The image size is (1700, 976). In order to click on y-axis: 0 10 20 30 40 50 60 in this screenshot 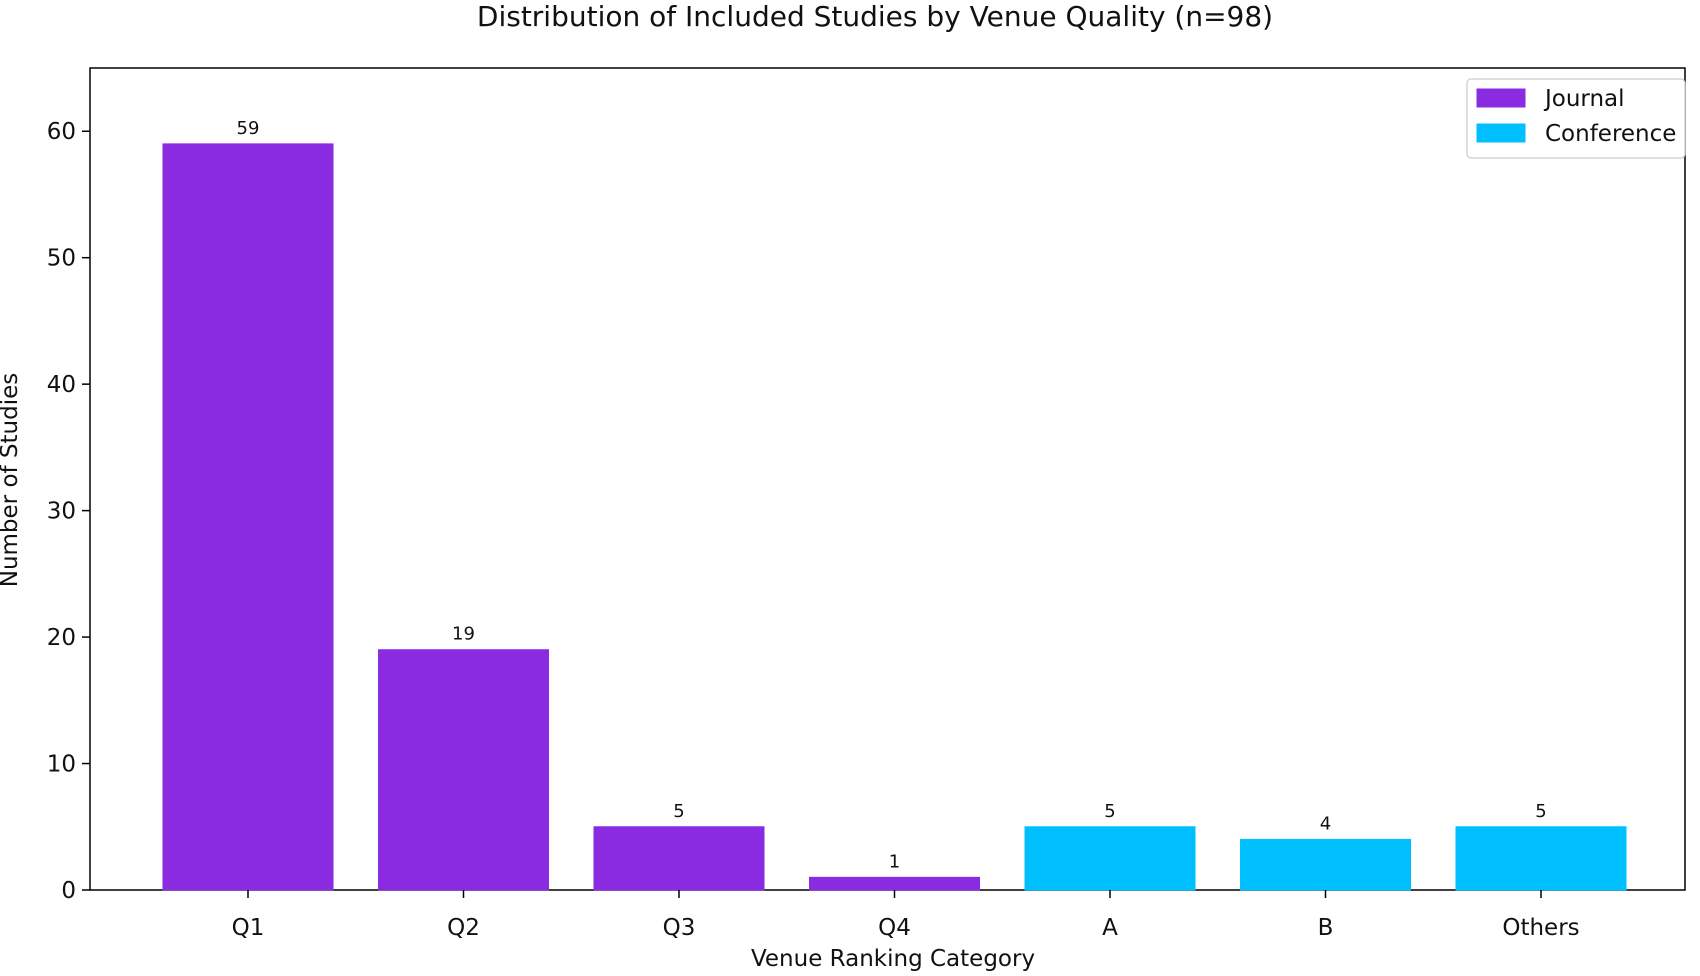, I will do `click(68, 511)`.